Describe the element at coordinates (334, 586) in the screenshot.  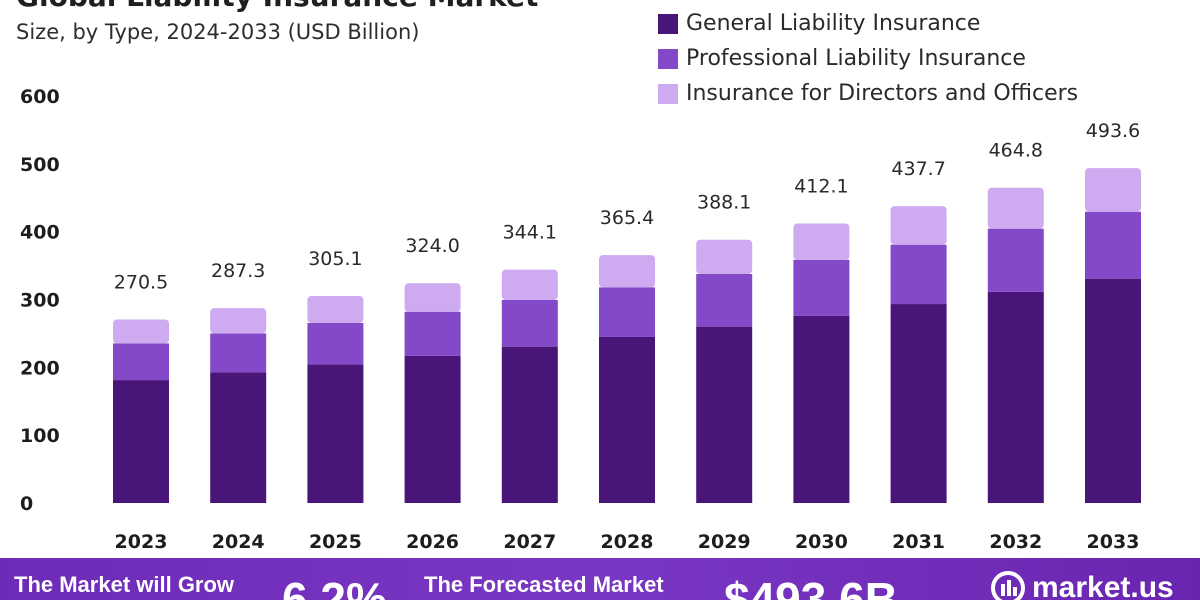
I see `cagr-value: 6.2%` at that location.